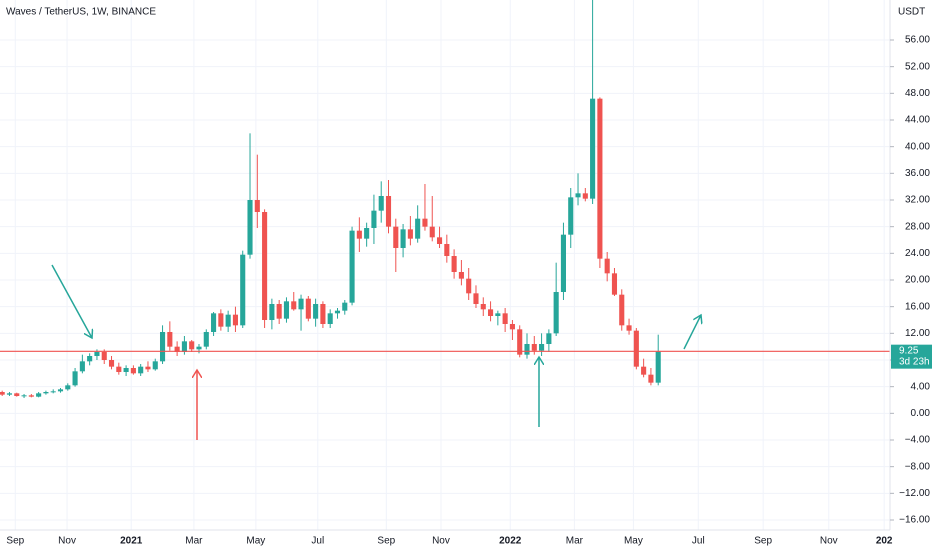 The image size is (932, 550). Describe the element at coordinates (917, 280) in the screenshot. I see `y-tick-label: 20.00` at that location.